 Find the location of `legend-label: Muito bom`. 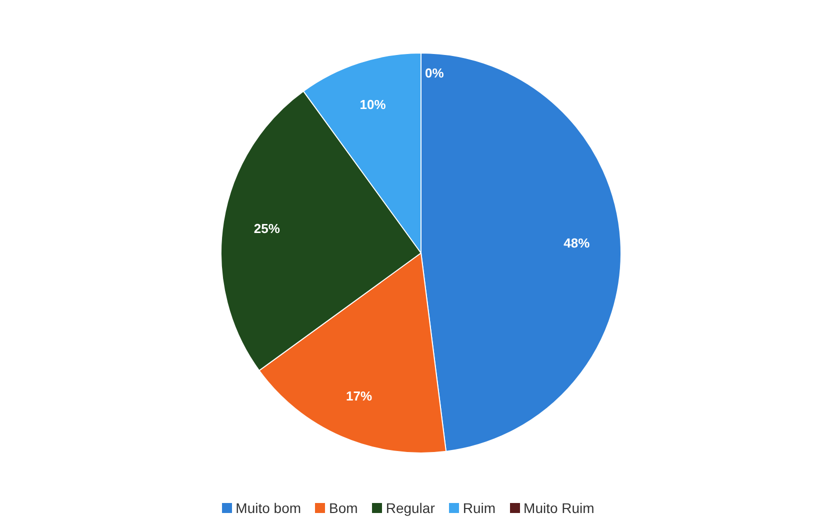

legend-label: Muito bom is located at coordinates (268, 508).